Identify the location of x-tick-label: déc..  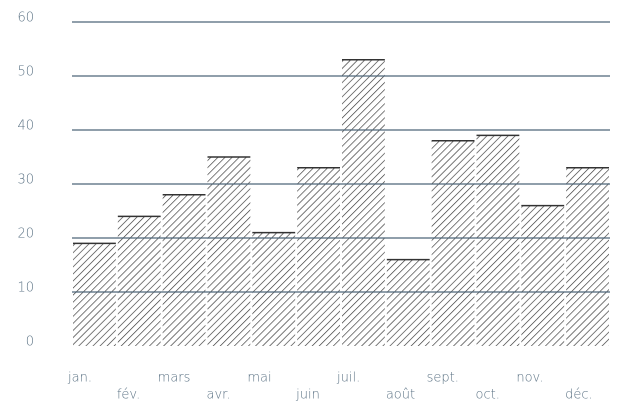
(579, 395).